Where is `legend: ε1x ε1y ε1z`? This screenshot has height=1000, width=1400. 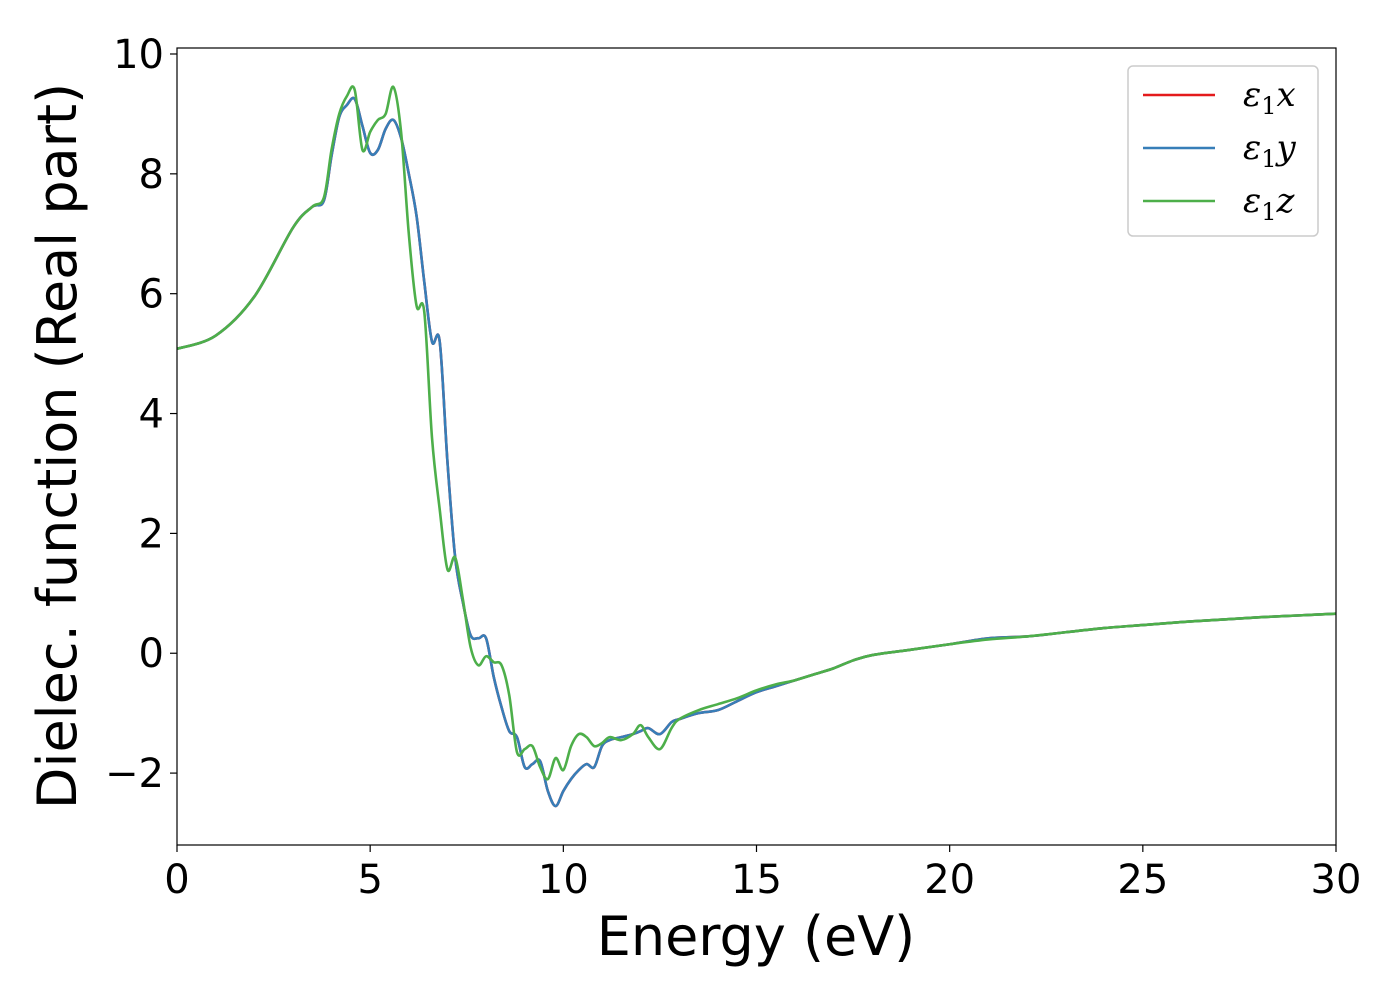
legend: ε1x ε1y ε1z is located at coordinates (1223, 151).